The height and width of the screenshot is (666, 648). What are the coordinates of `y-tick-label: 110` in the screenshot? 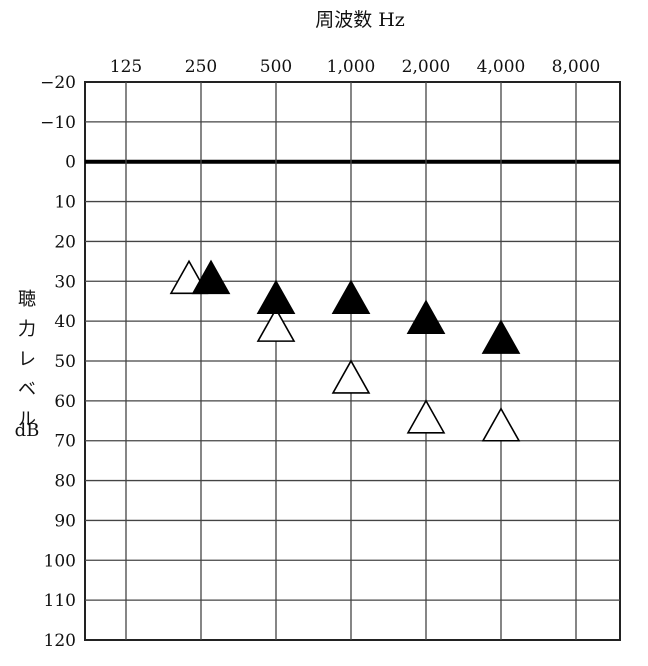 It's located at (60, 601).